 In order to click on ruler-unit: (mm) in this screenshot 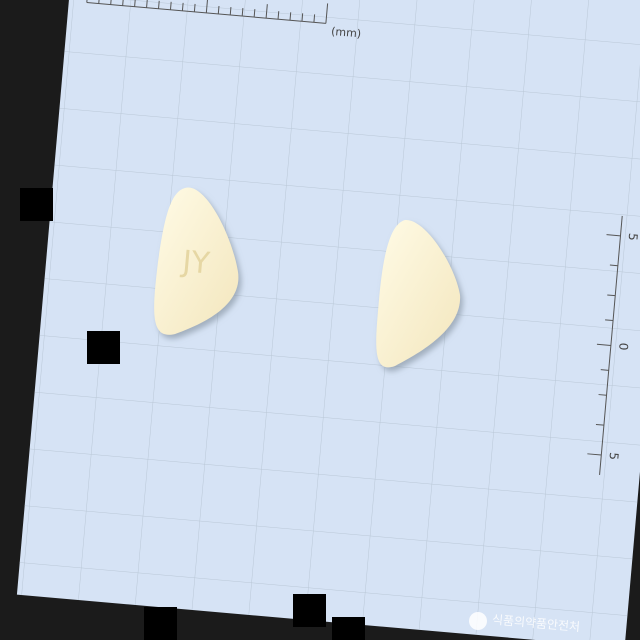, I will do `click(346, 33)`.